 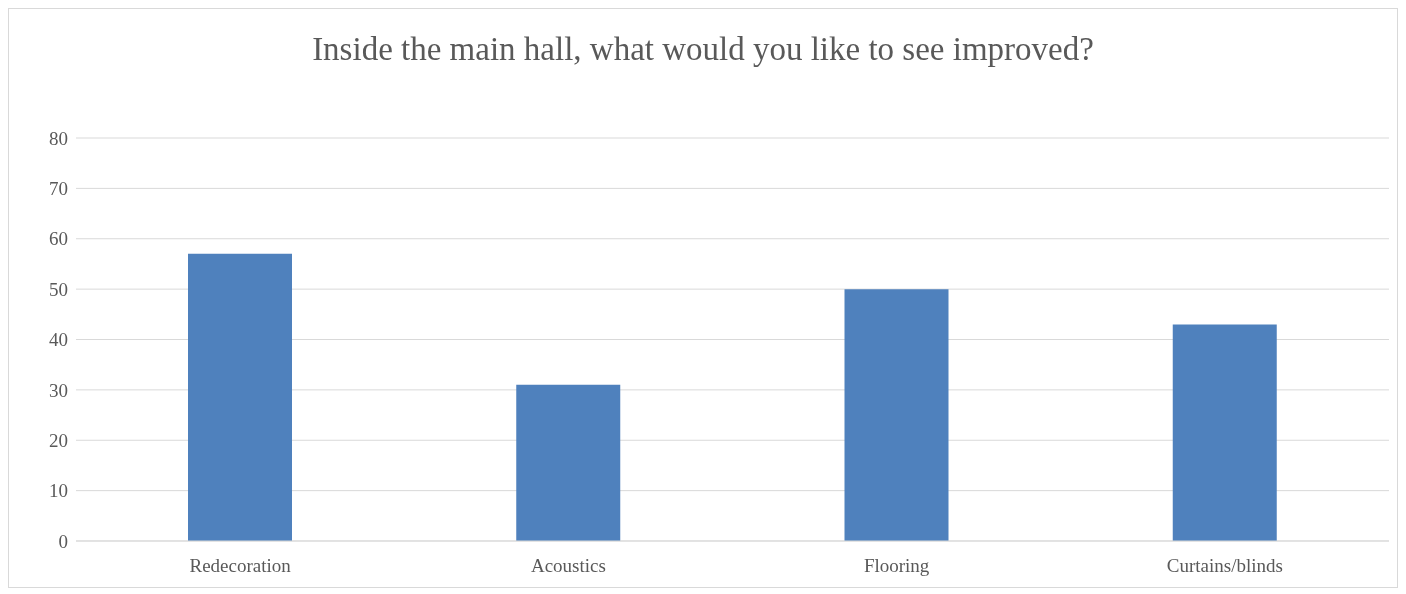 I want to click on x-tick-label: Flooring, so click(x=896, y=566).